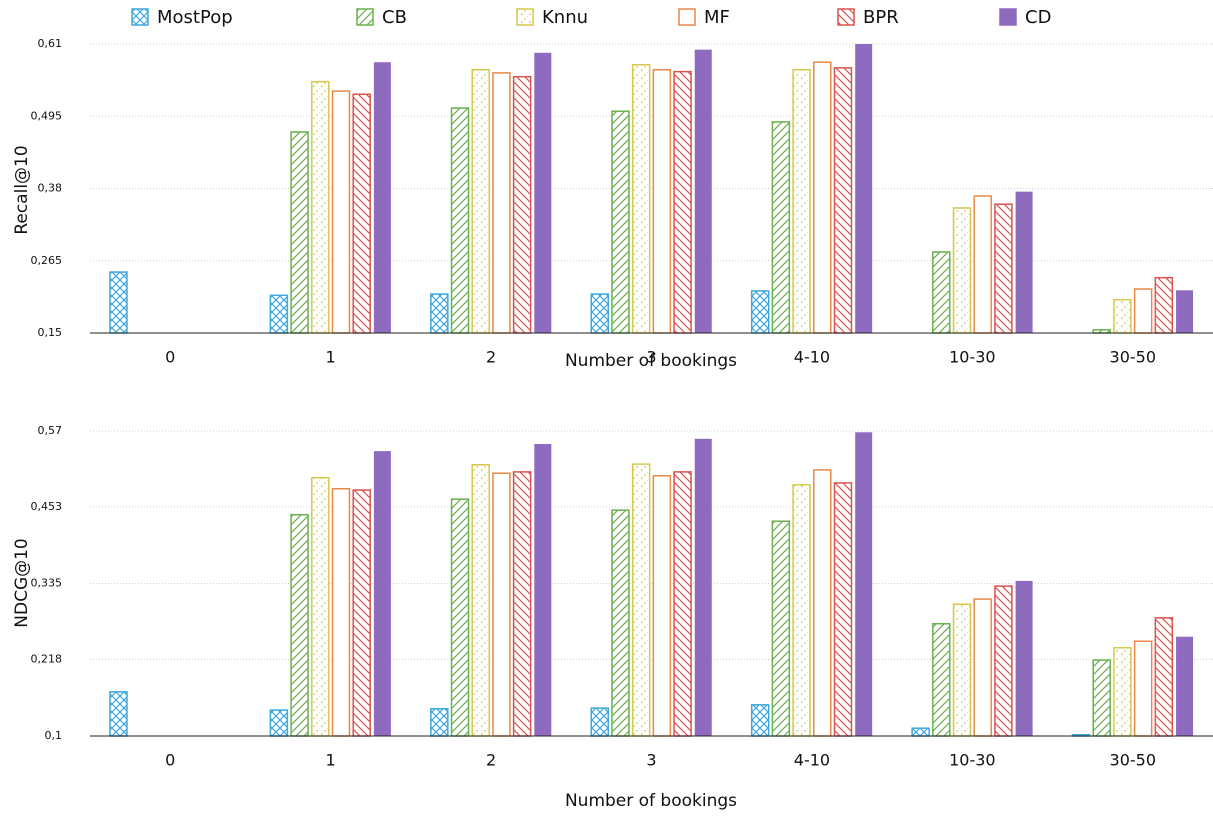  Describe the element at coordinates (47, 260) in the screenshot. I see `y-tick-label: 0,265` at that location.